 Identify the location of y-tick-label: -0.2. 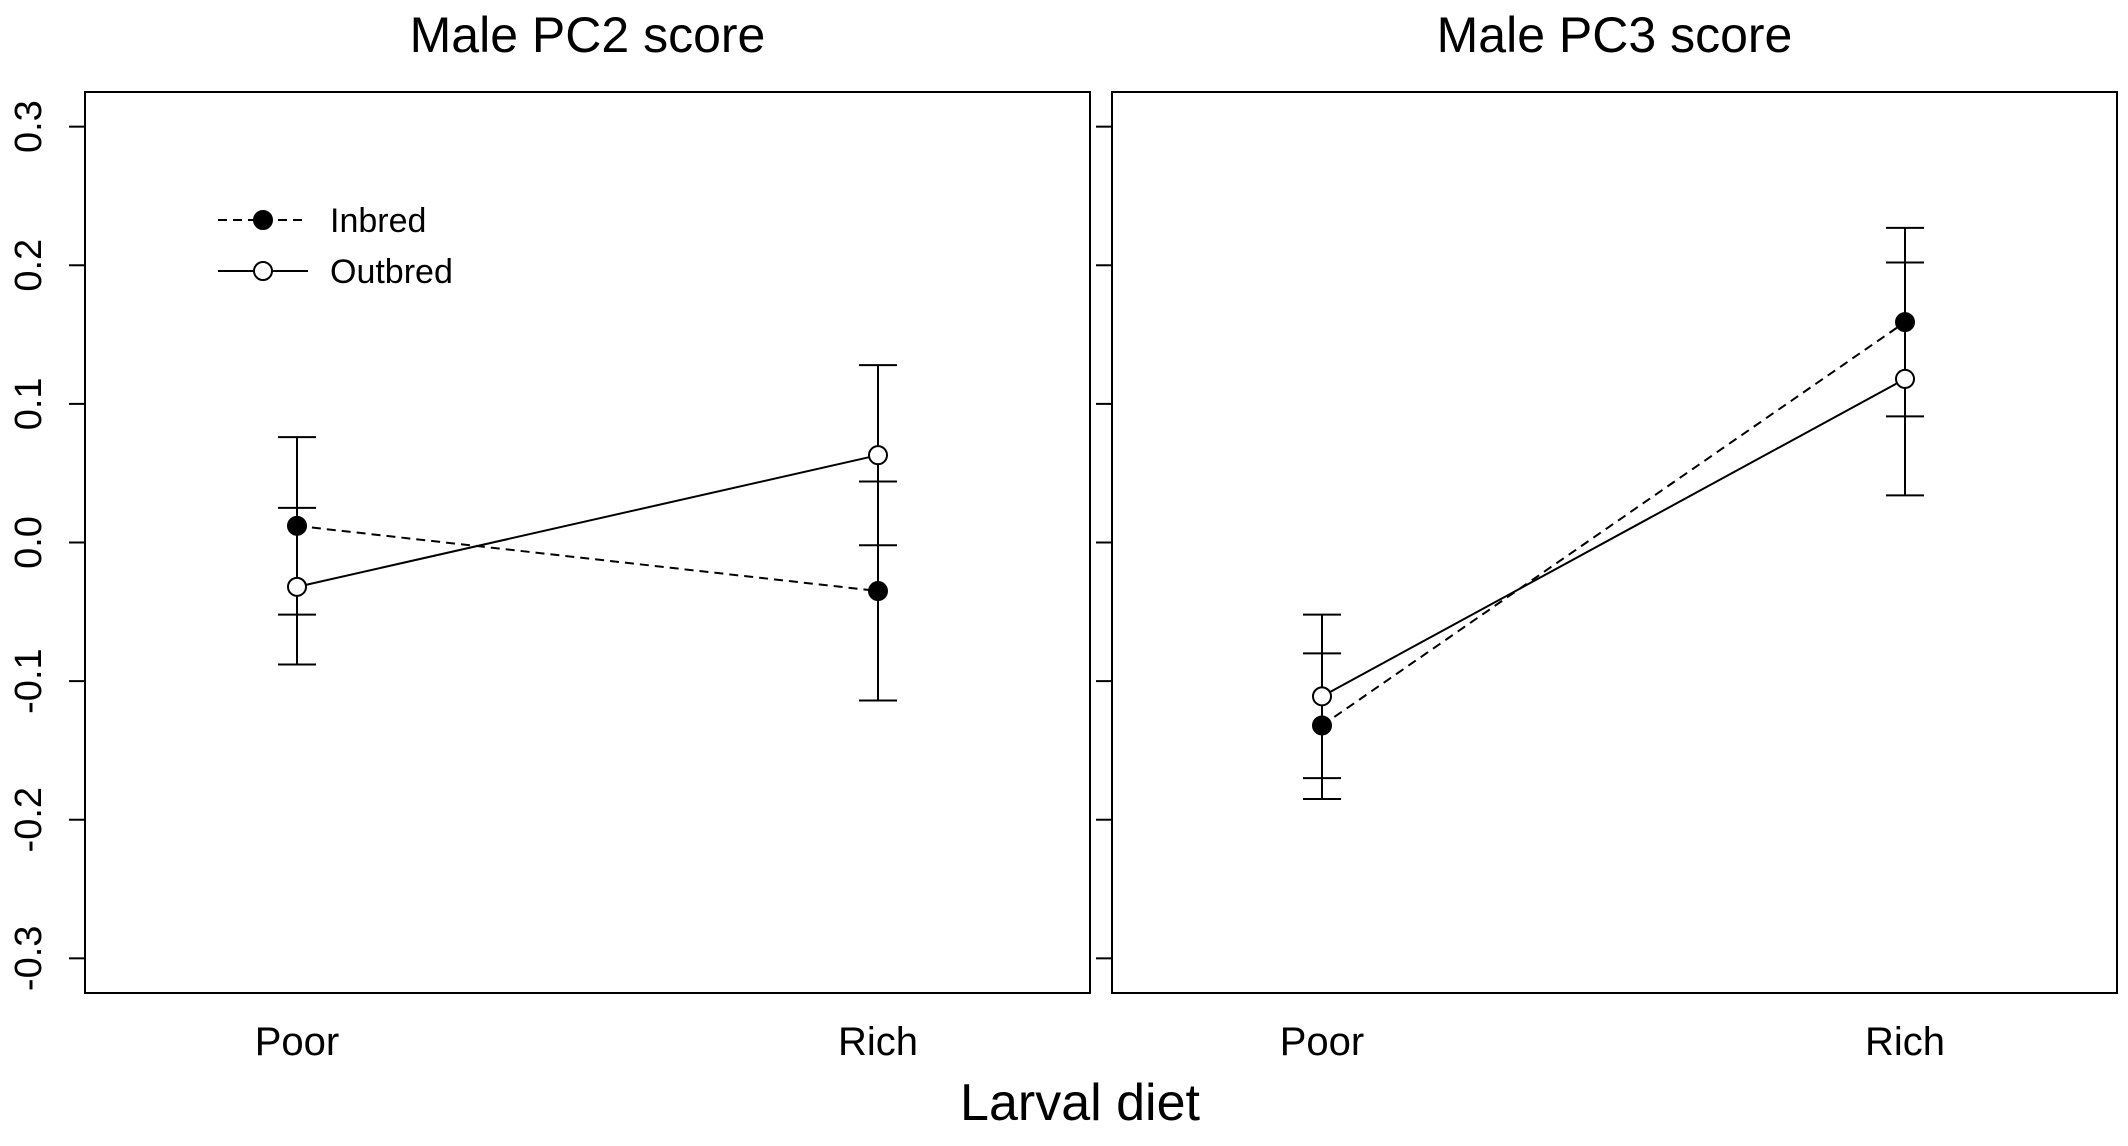
(29, 819).